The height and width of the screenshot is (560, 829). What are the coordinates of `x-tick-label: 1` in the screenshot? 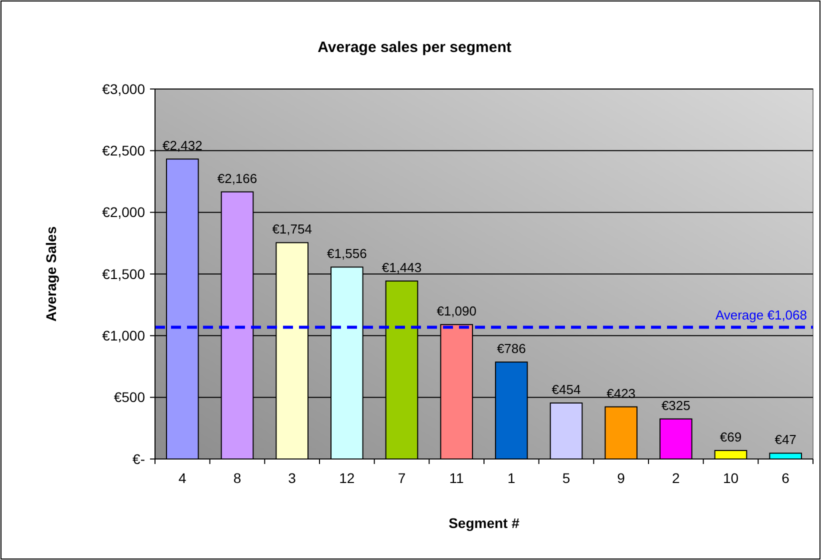 It's located at (512, 478).